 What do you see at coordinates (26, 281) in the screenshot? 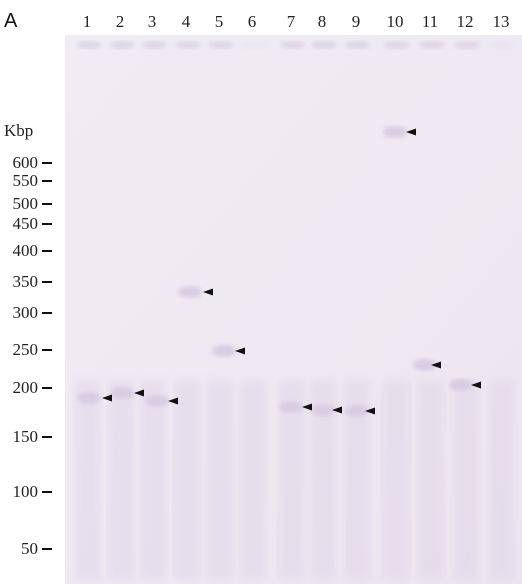
I see `size-marker-label: 350` at bounding box center [26, 281].